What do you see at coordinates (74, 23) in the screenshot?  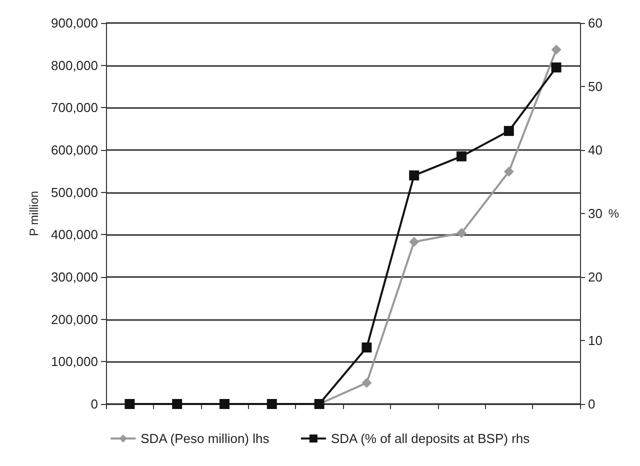 I see `y-tick-label: 900,000` at bounding box center [74, 23].